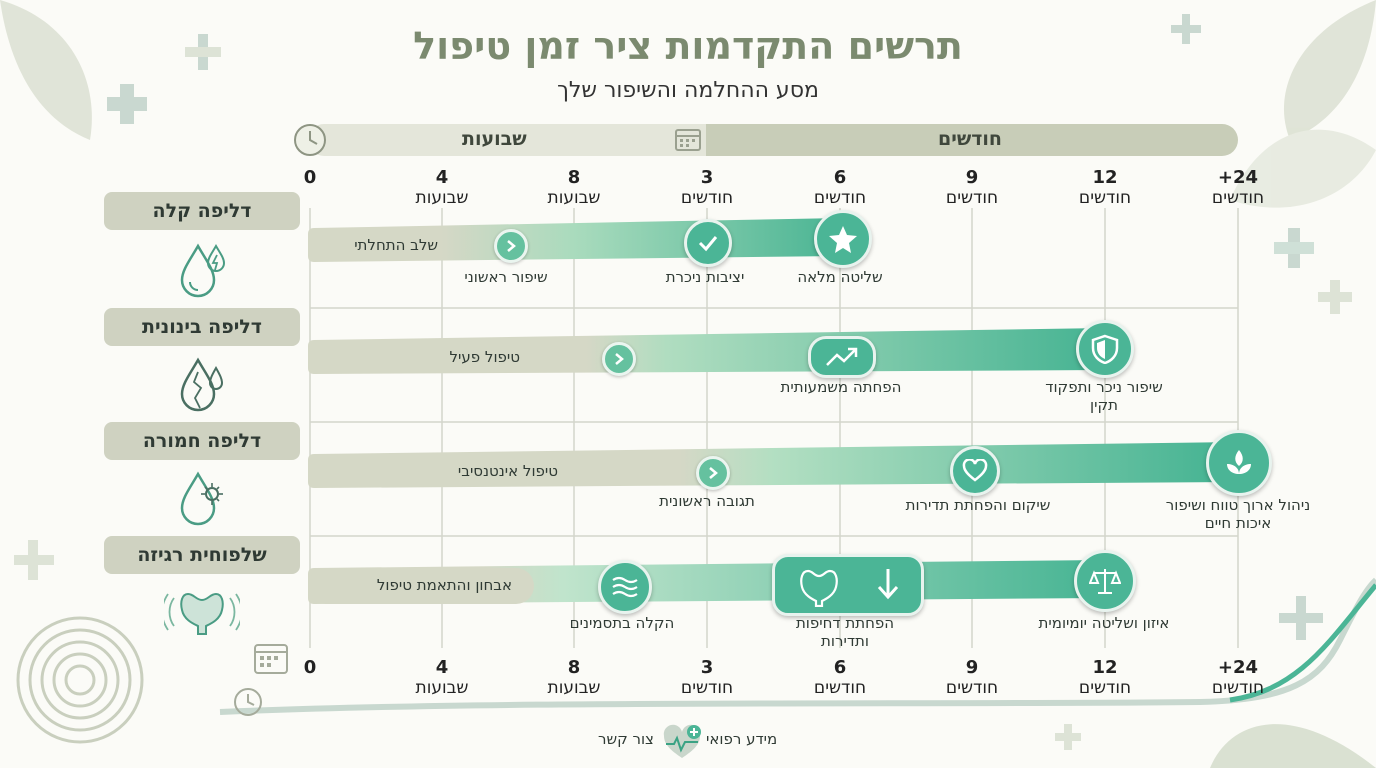 The width and height of the screenshot is (1376, 768). I want to click on months-band-label: חודשים, so click(970, 139).